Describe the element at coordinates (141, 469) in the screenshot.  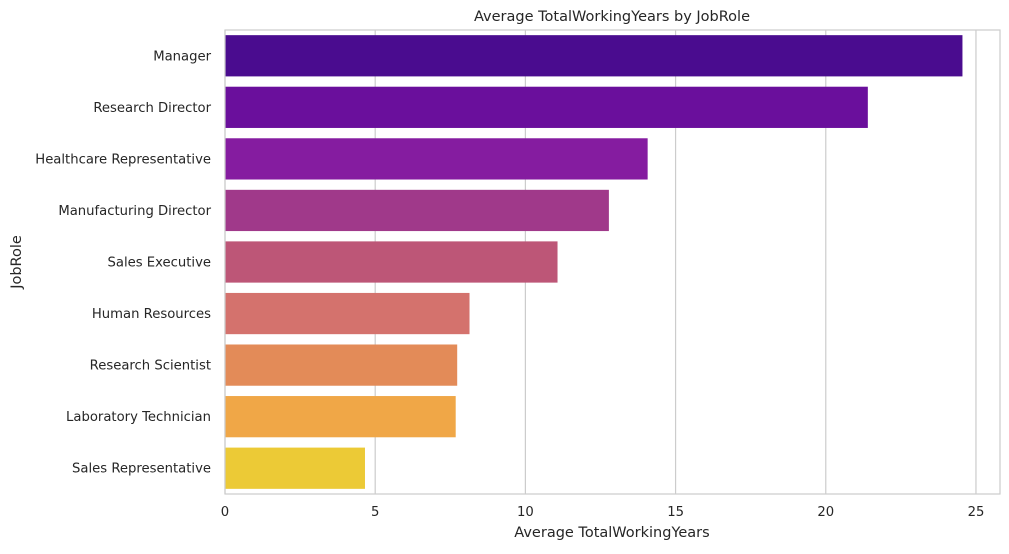
I see `y-tick-label: Sales Representative` at that location.